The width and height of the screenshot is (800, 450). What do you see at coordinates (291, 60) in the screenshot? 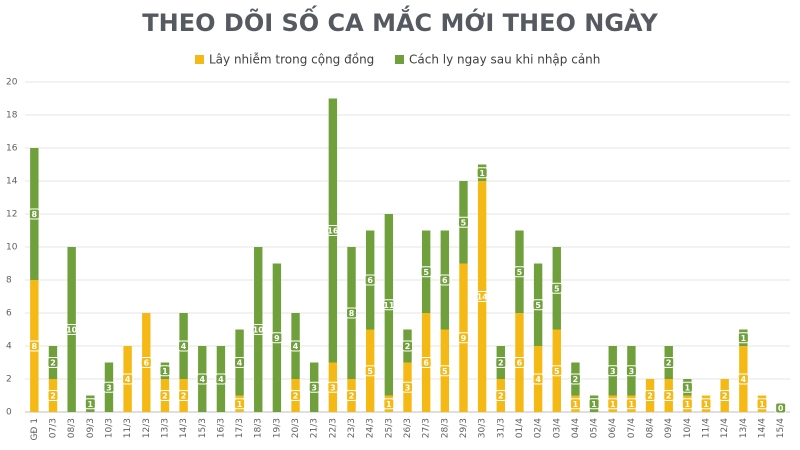
I see `legend-label: Lây nhiễm trong cộng đồng` at bounding box center [291, 60].